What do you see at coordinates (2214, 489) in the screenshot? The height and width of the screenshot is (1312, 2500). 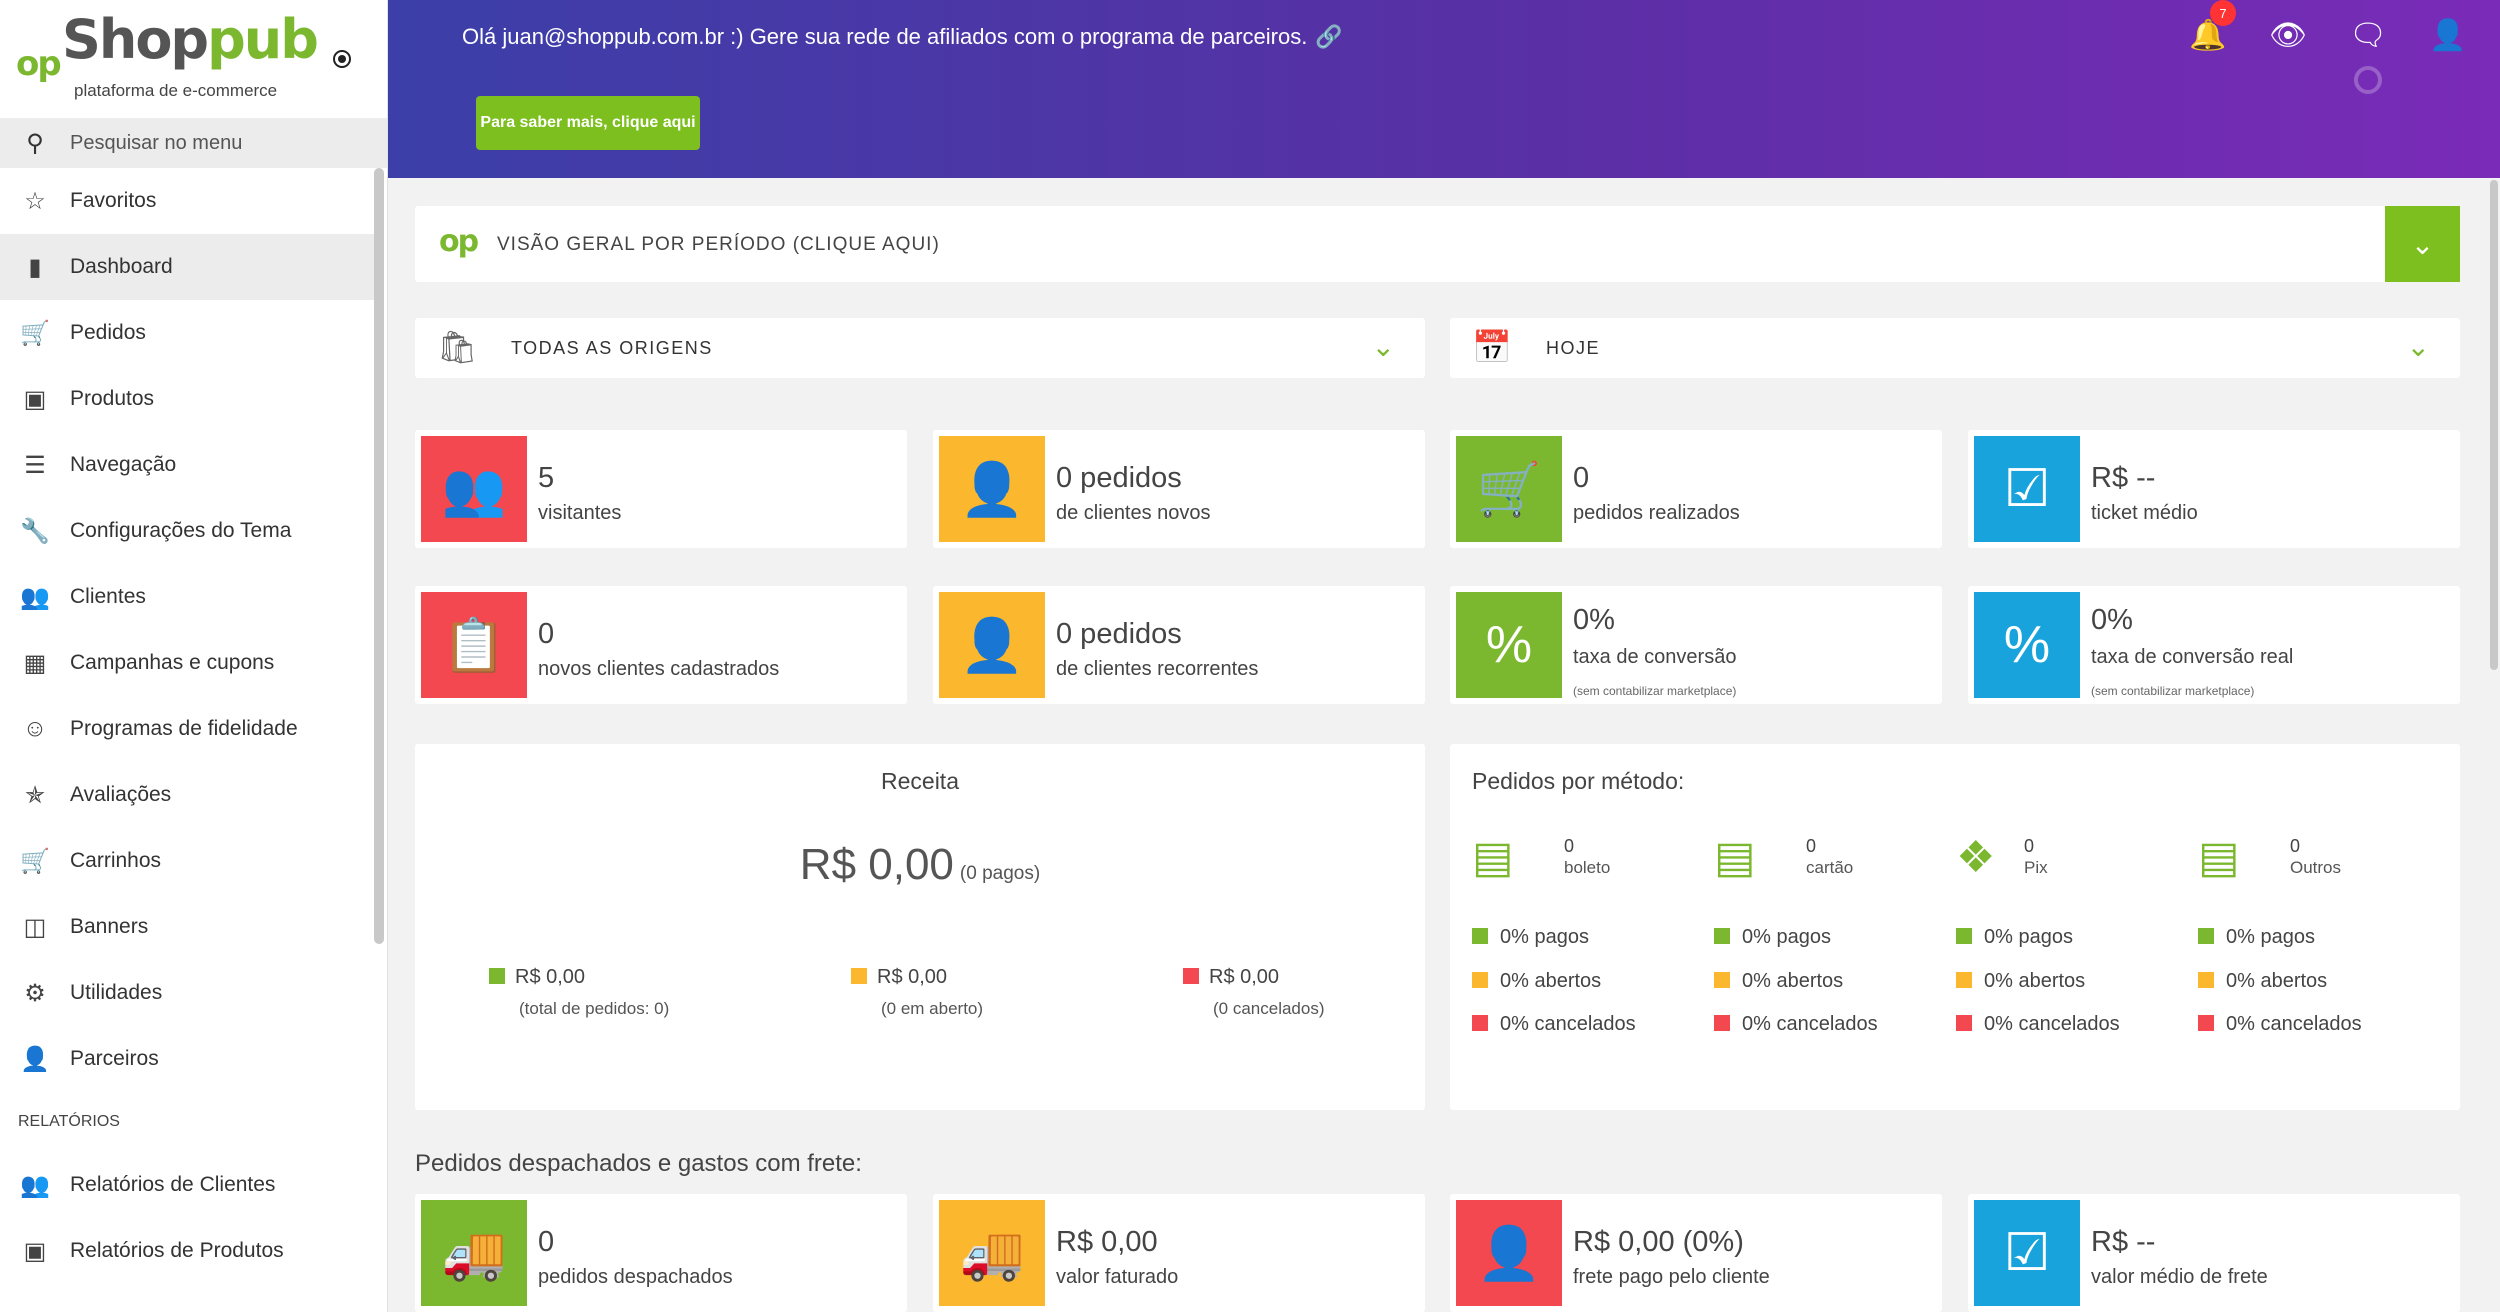 I see `stat-card-ticket-medio: ☑ R$ -- ticket médio` at bounding box center [2214, 489].